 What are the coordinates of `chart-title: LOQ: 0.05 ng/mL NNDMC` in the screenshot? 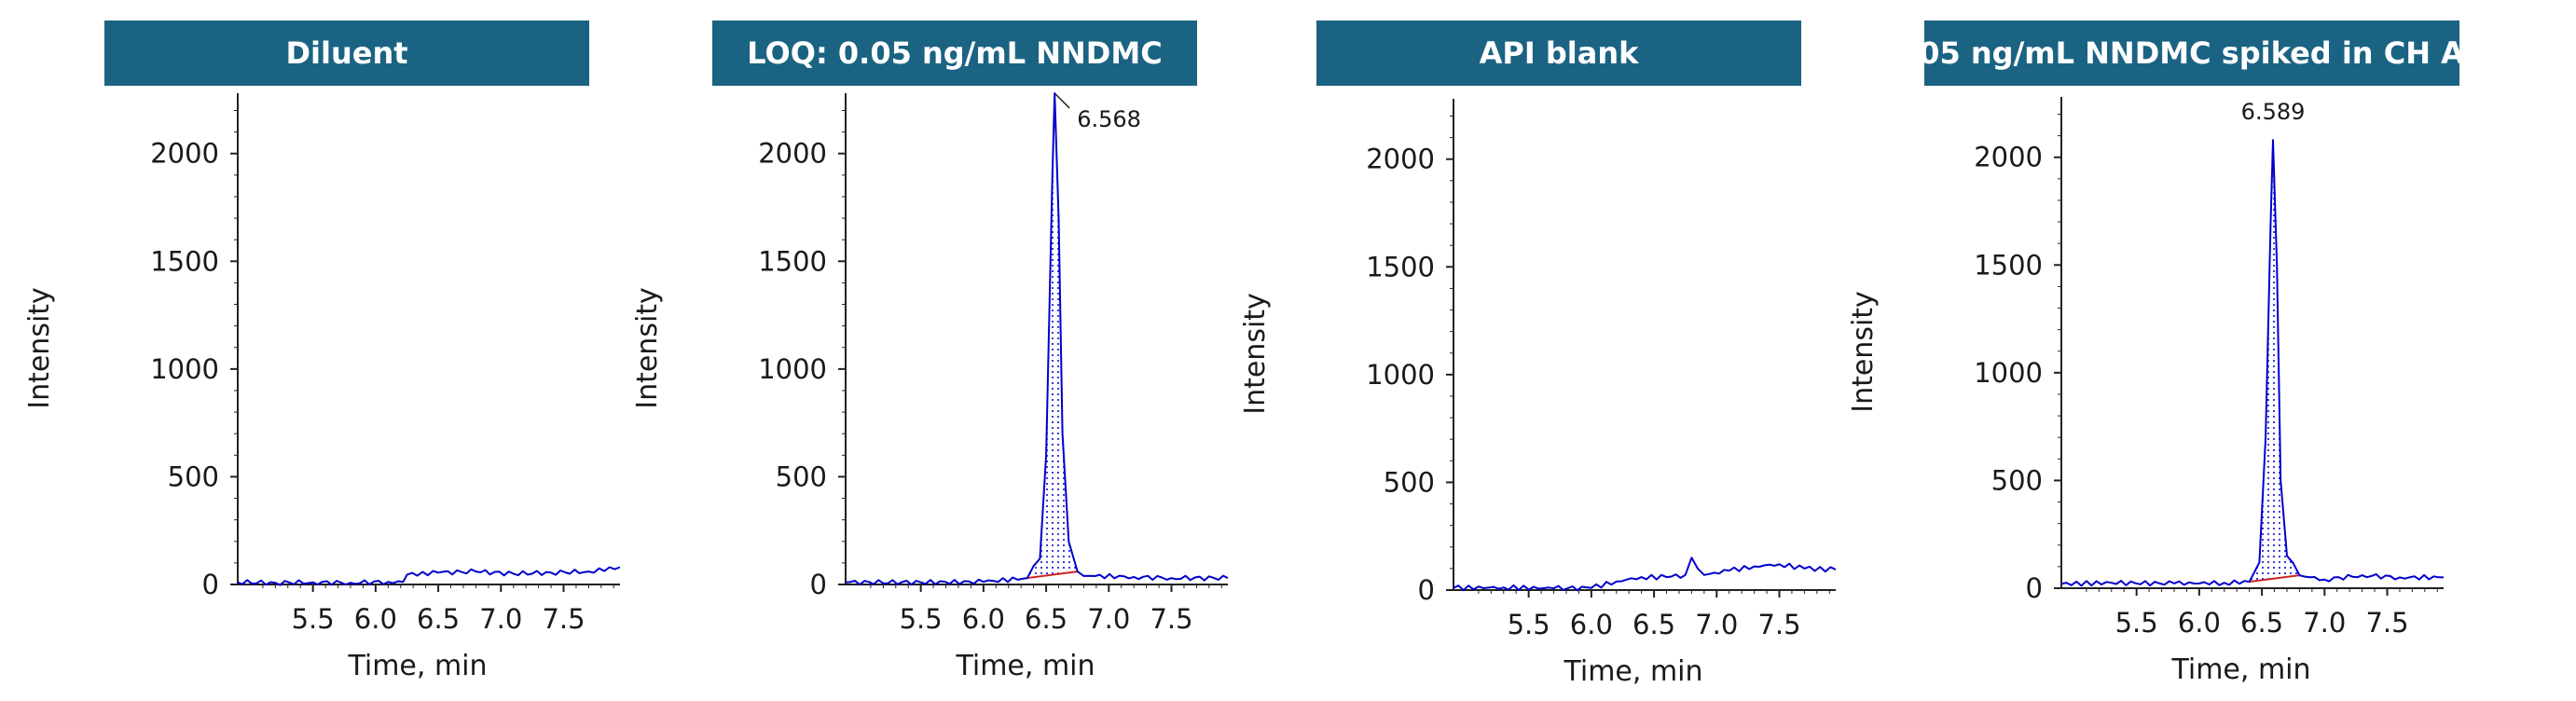 It's located at (955, 53).